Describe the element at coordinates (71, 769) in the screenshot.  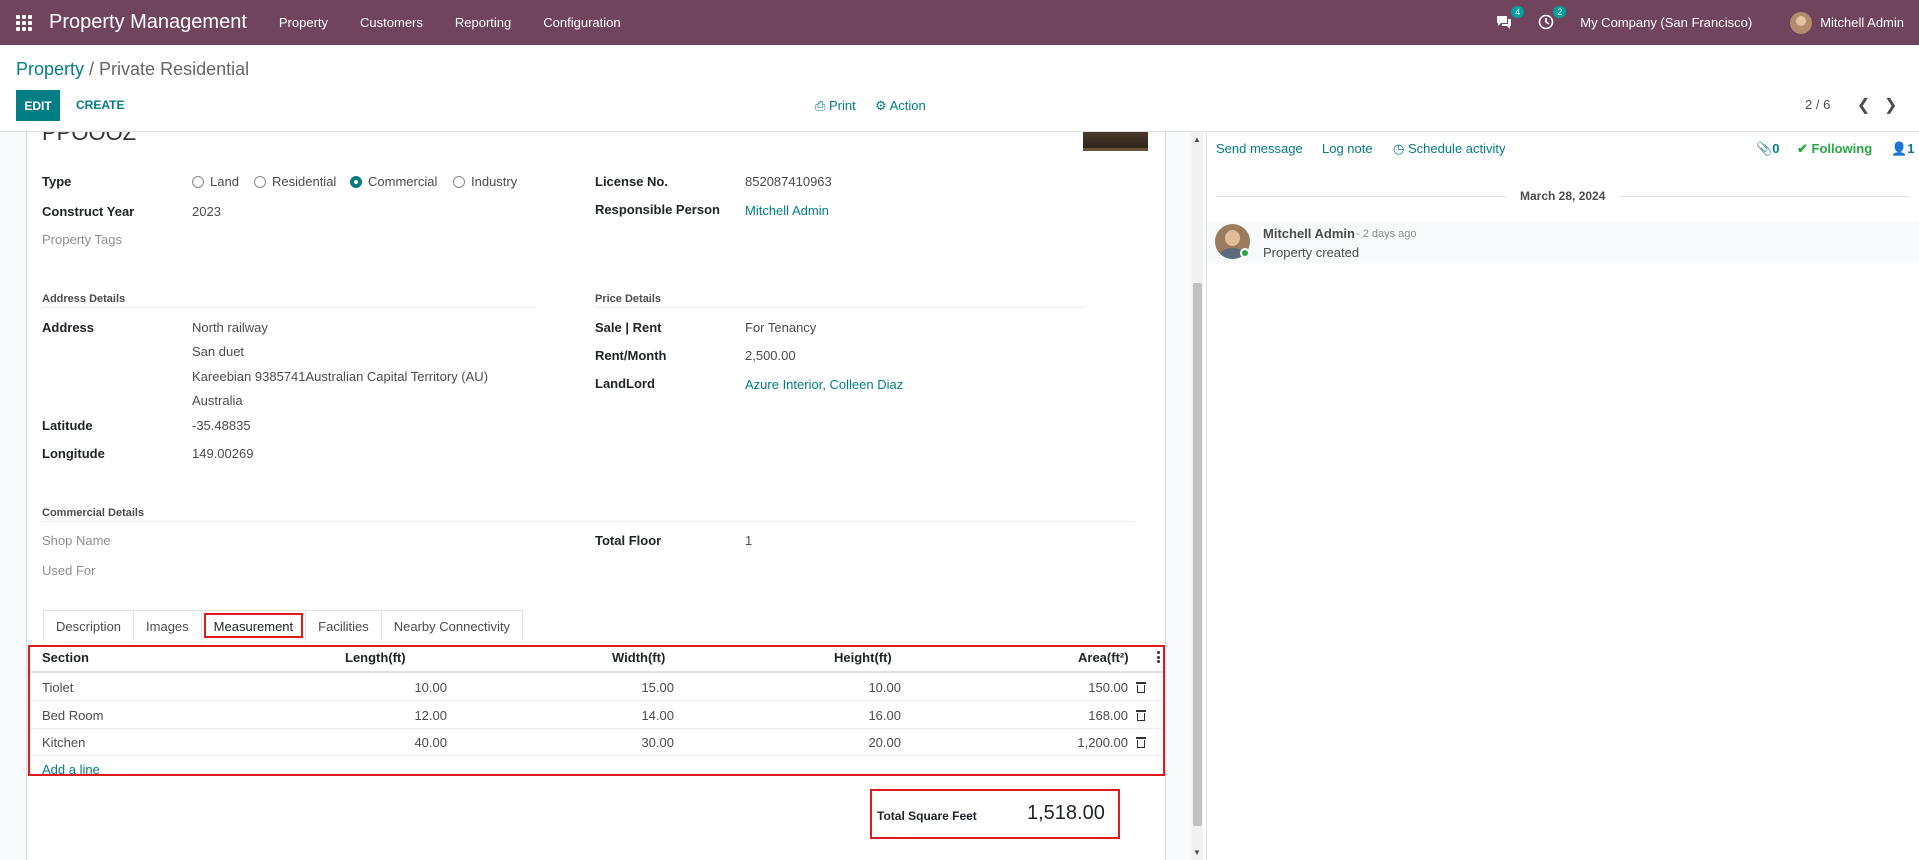
I see `add-line-link: Add a line` at that location.